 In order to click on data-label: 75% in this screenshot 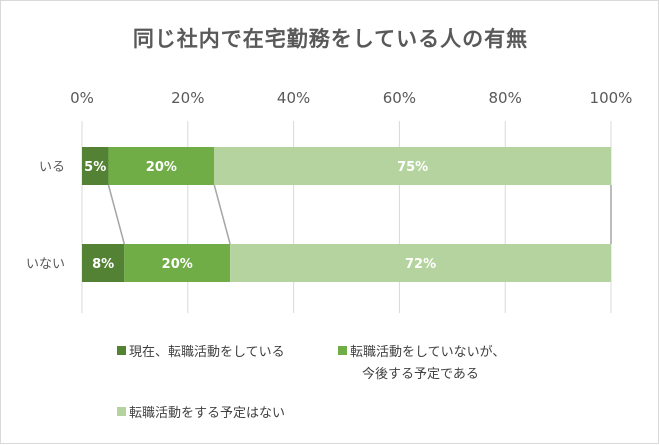, I will do `click(412, 167)`.